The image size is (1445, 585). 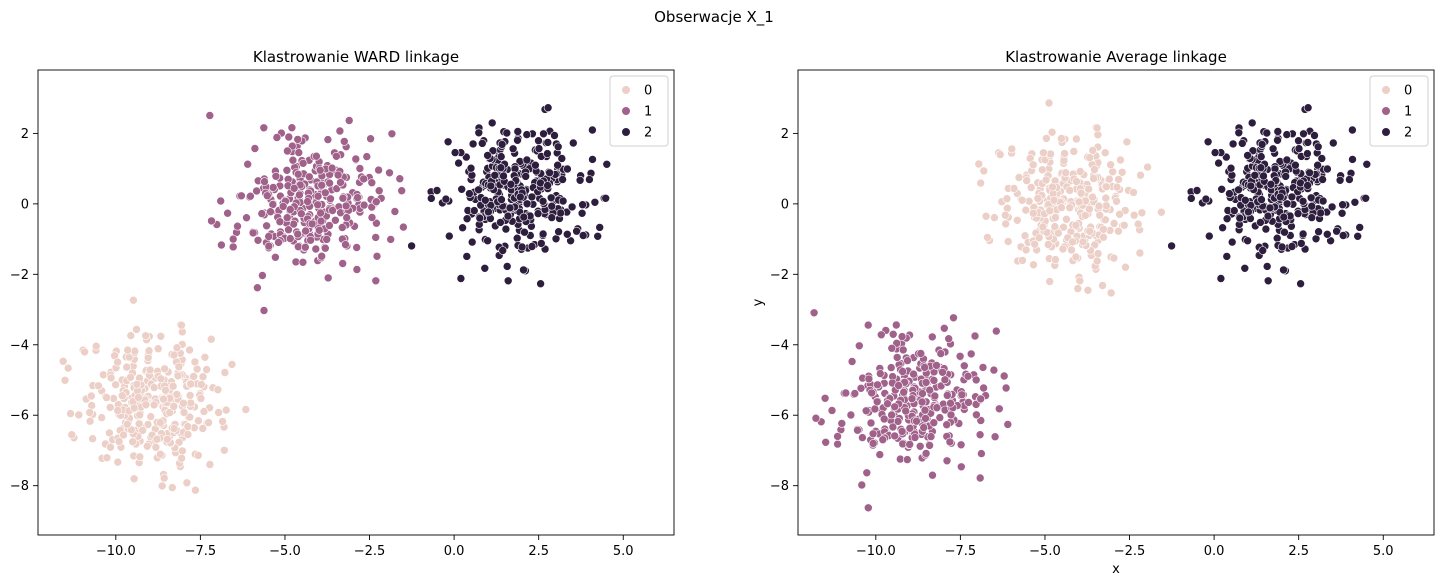 What do you see at coordinates (454, 551) in the screenshot?
I see `x-tick-label: 0.0` at bounding box center [454, 551].